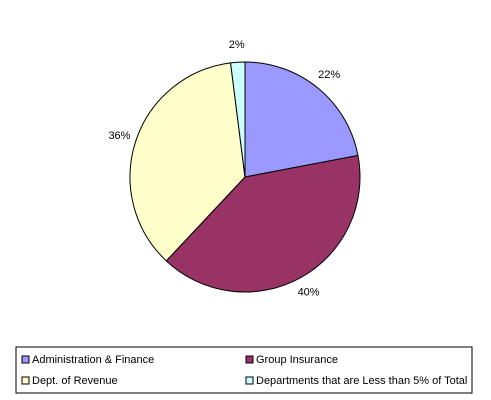 The image size is (491, 400). Describe the element at coordinates (329, 75) in the screenshot. I see `data-label: 22%` at that location.